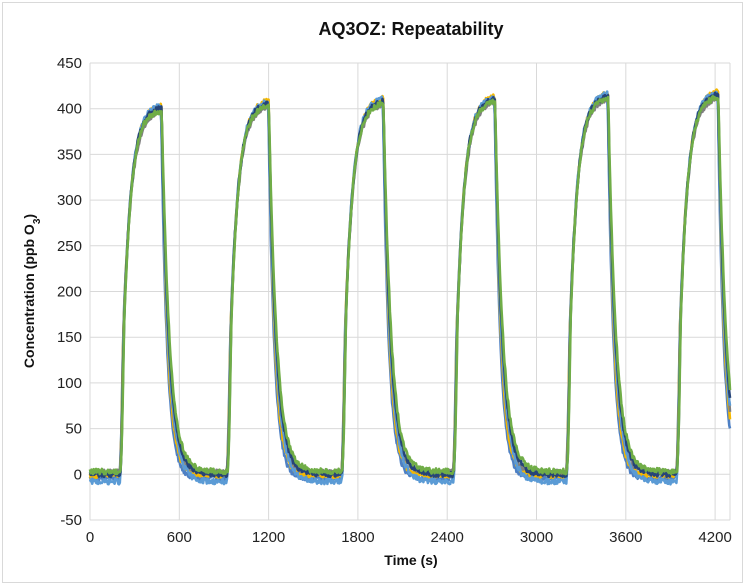 The width and height of the screenshot is (747, 587). I want to click on x-tick-label: 1200, so click(268, 537).